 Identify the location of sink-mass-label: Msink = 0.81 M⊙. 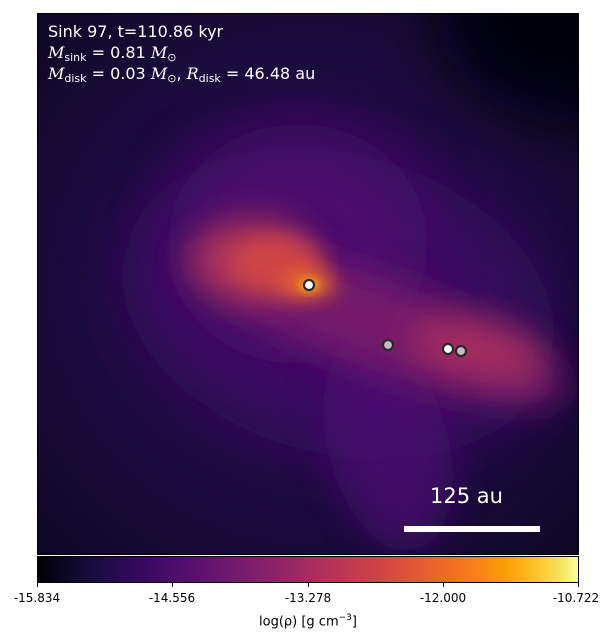
(112, 53).